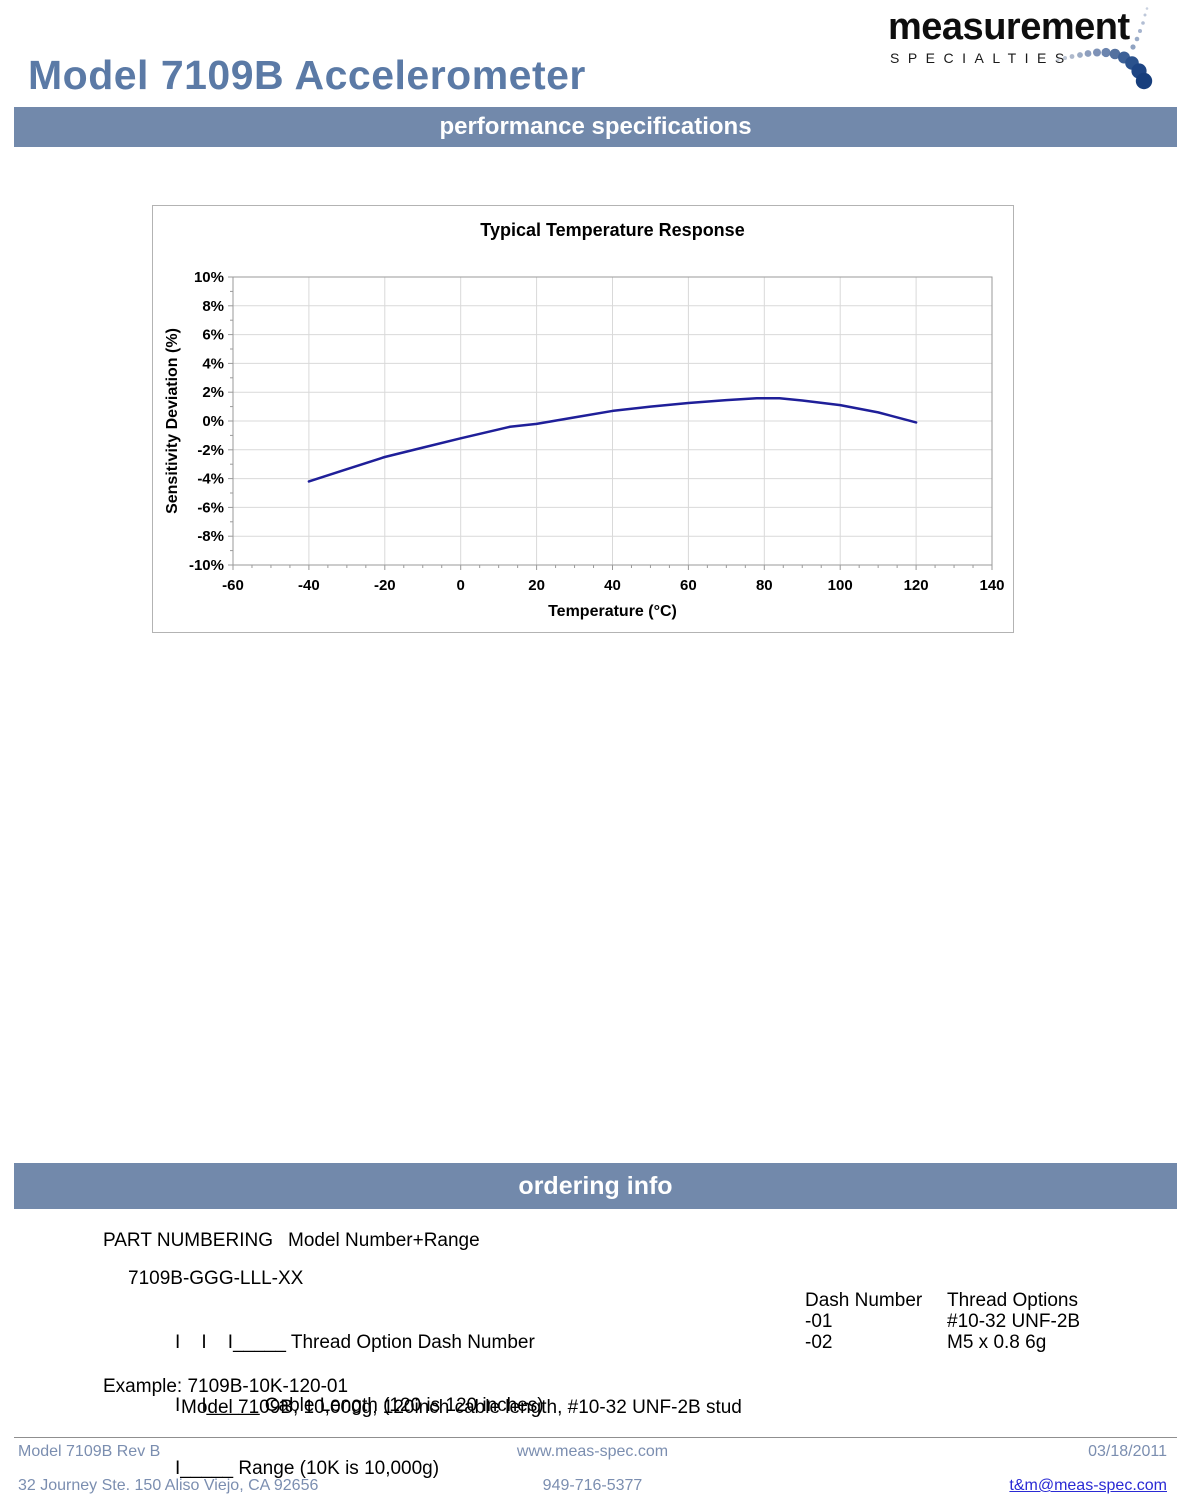  Describe the element at coordinates (213, 421) in the screenshot. I see `y-tick-label: 0%` at that location.